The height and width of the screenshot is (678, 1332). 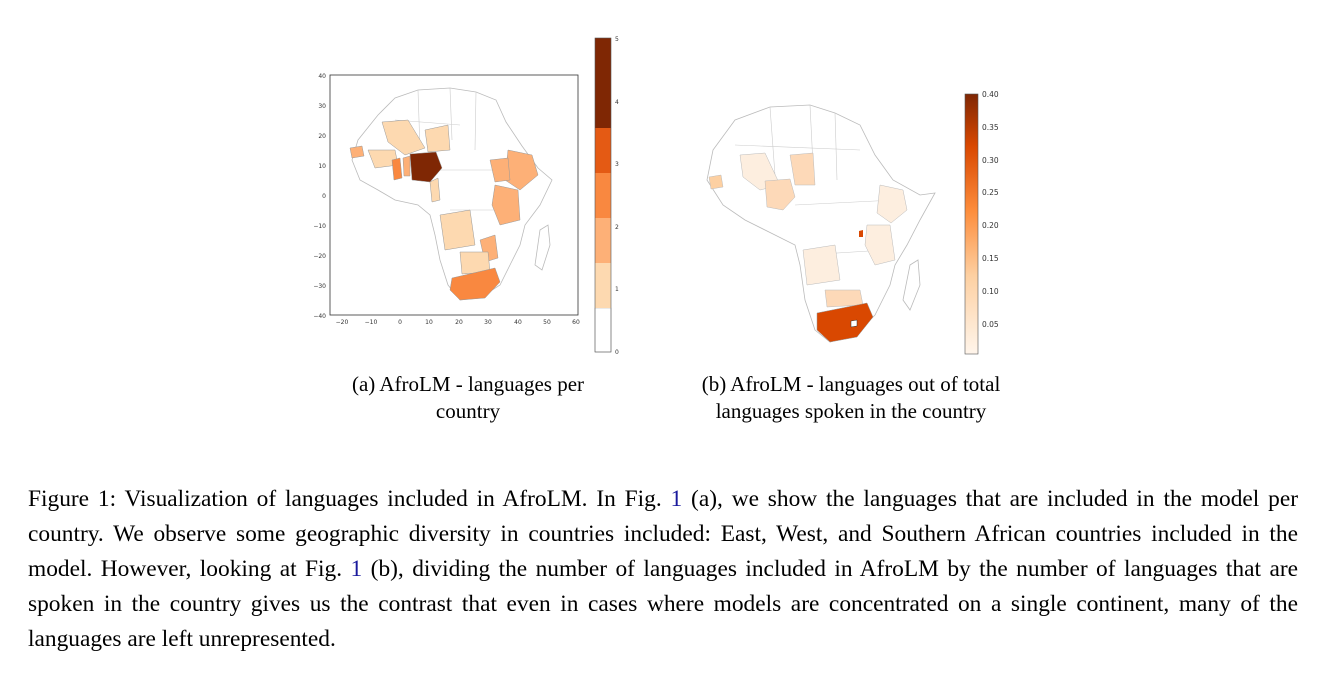 What do you see at coordinates (319, 316) in the screenshot?
I see `y-tick: −40` at bounding box center [319, 316].